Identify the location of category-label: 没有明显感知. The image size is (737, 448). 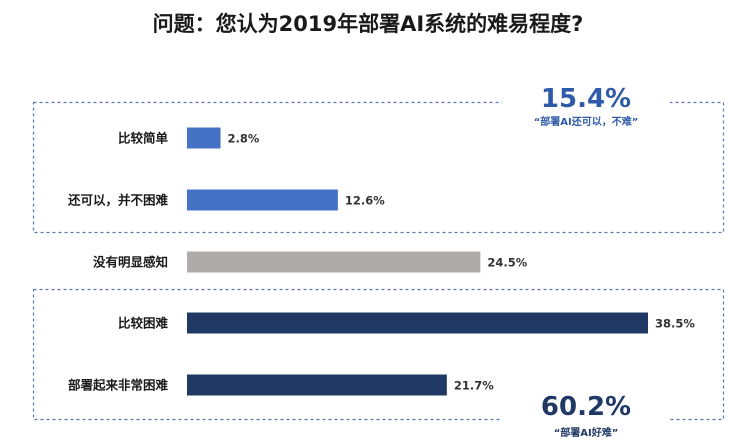
(130, 262).